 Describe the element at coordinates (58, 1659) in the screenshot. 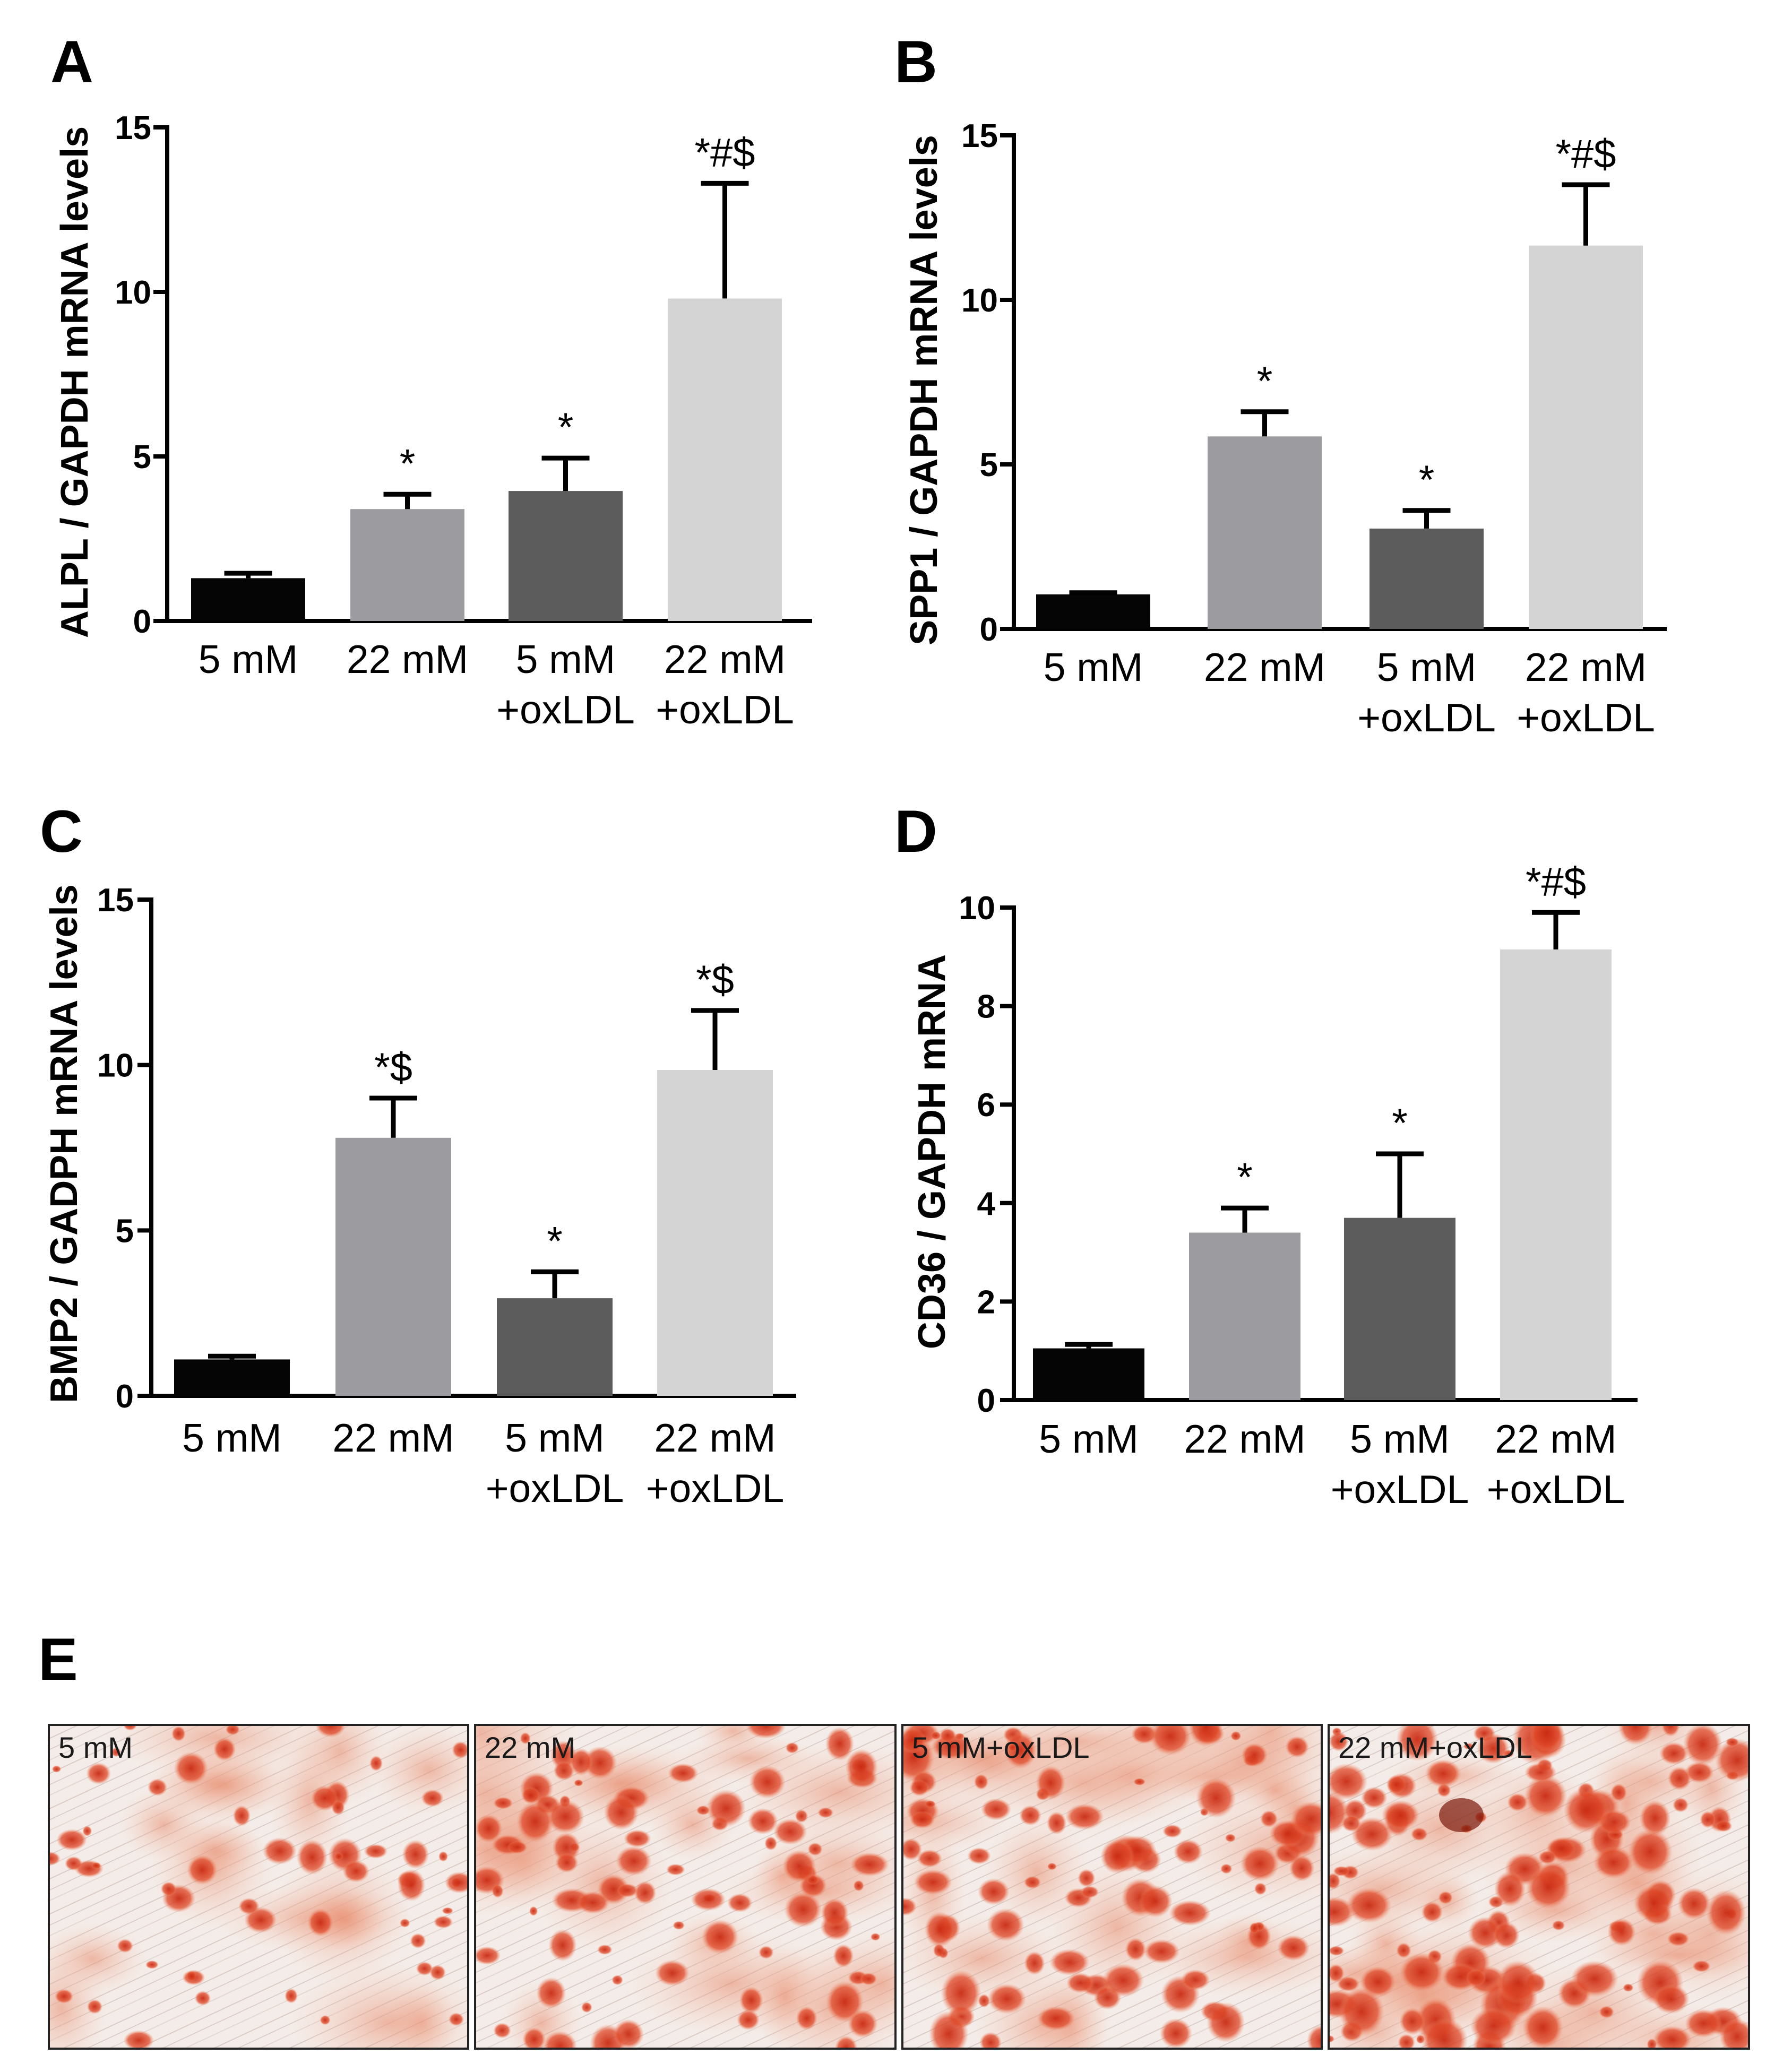

I see `panel-letter: E` at that location.